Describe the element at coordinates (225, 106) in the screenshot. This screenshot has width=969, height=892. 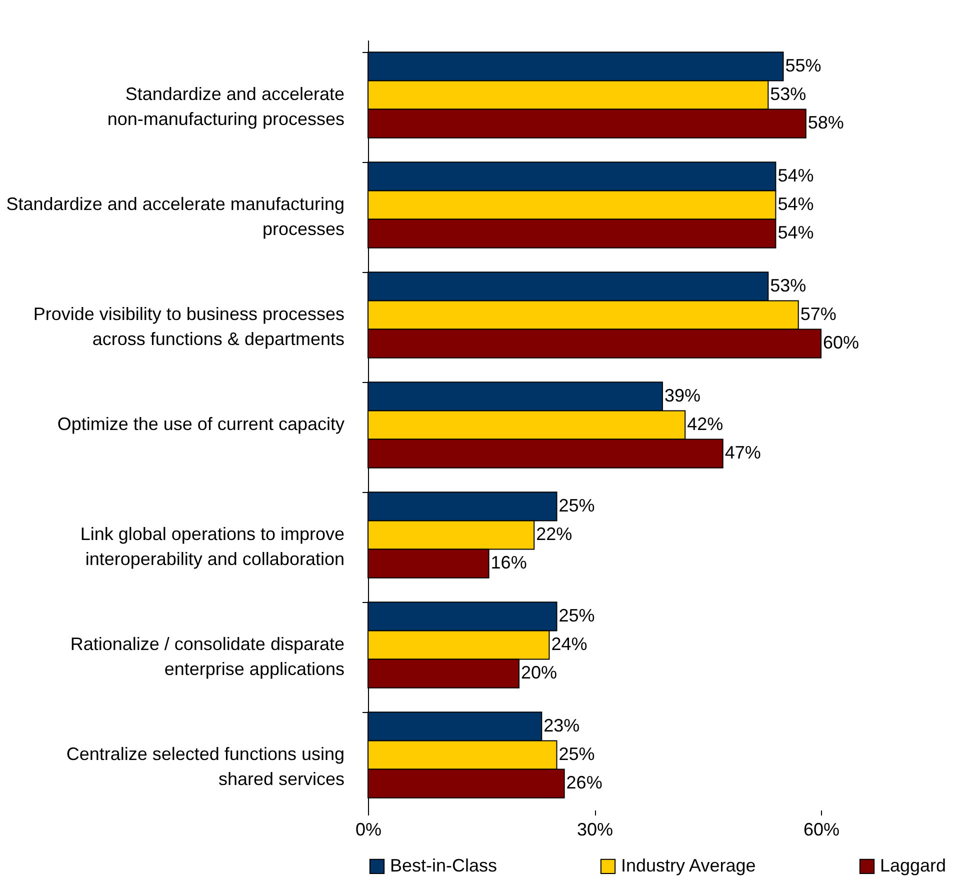
I see `y-tick-label: Standardize and accelerate non-manufacturing processes` at that location.